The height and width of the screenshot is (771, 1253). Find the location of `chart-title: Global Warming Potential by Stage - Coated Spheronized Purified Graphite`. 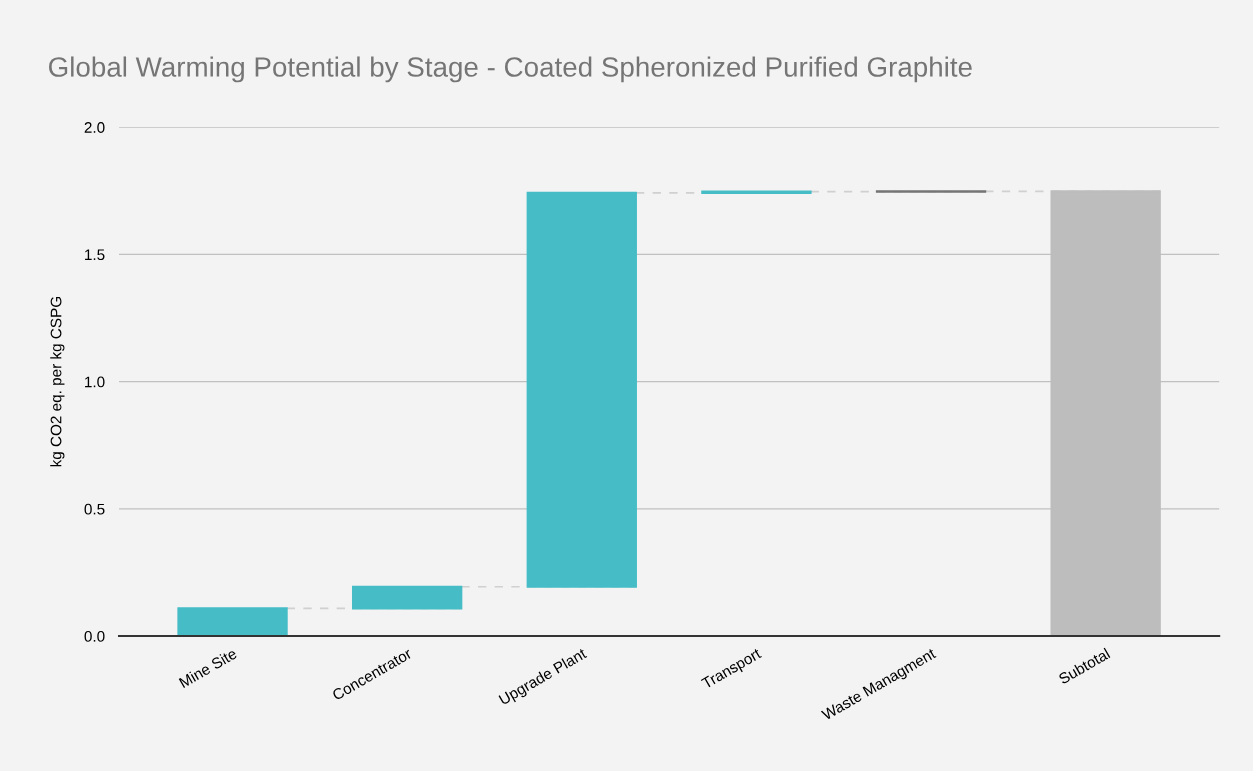

chart-title: Global Warming Potential by Stage - Coated Spheronized Purified Graphite is located at coordinates (510, 69).